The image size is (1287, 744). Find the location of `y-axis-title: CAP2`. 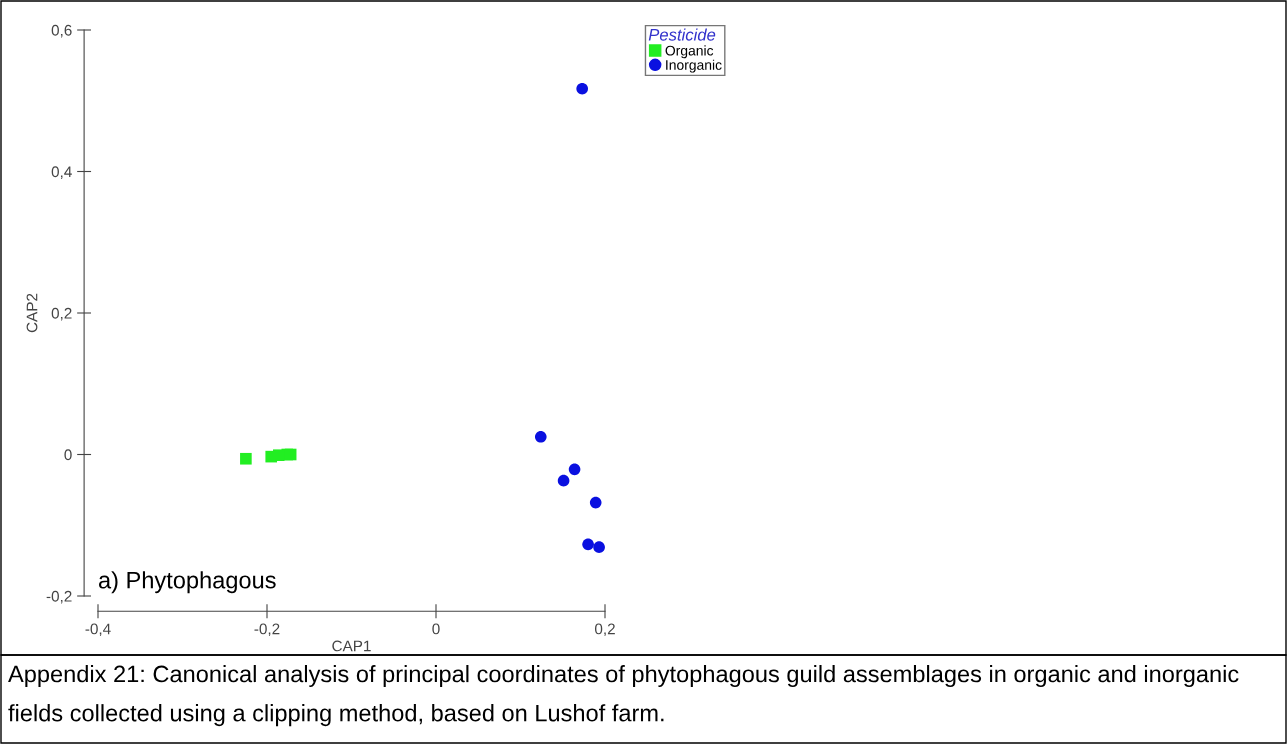

y-axis-title: CAP2 is located at coordinates (32, 313).